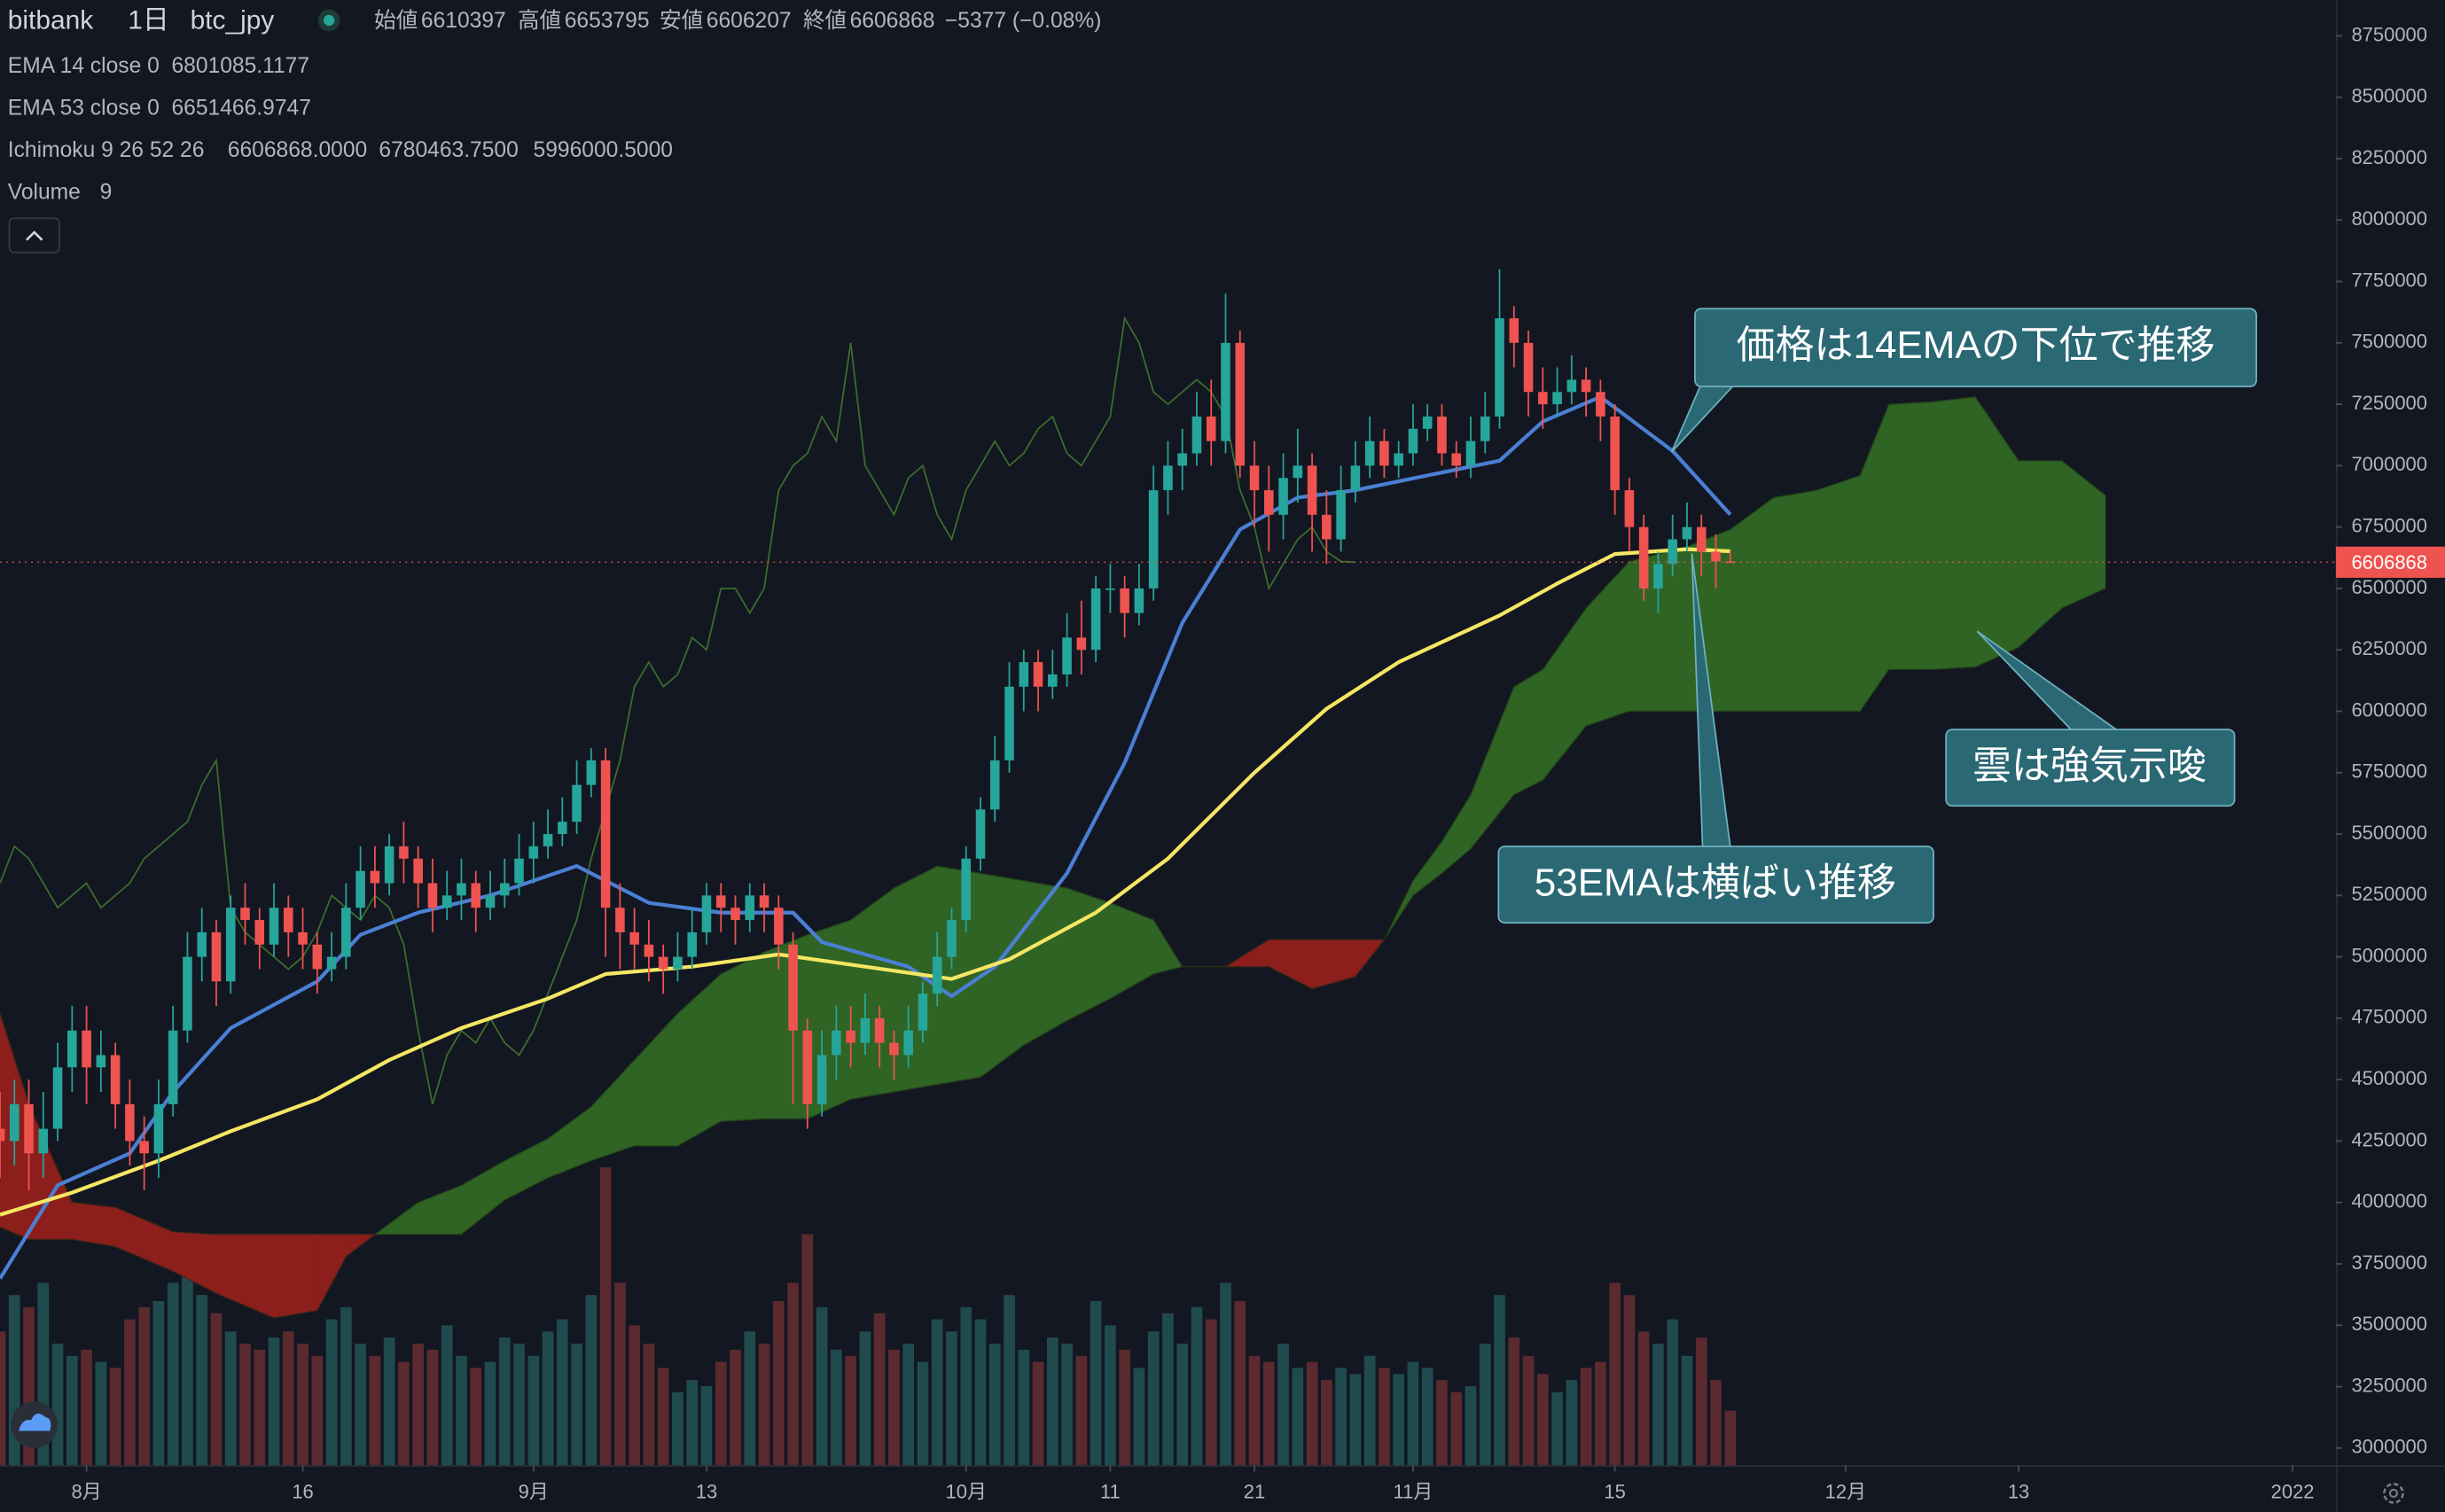 The width and height of the screenshot is (2445, 1512). I want to click on indicator-name: EMA 53 close 0, so click(84, 109).